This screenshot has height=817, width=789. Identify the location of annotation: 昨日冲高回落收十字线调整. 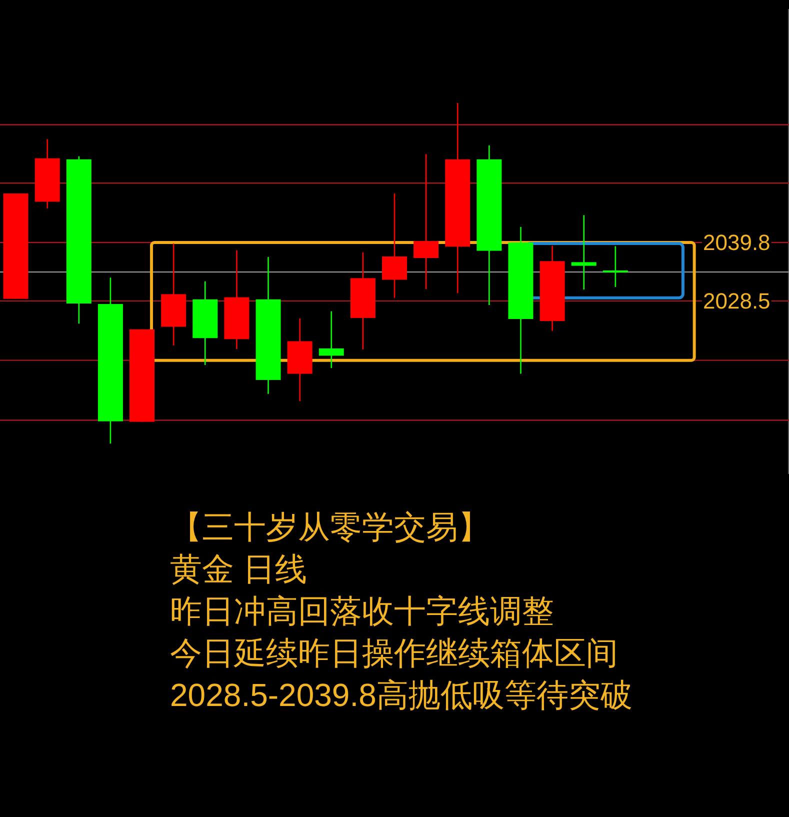
(362, 611).